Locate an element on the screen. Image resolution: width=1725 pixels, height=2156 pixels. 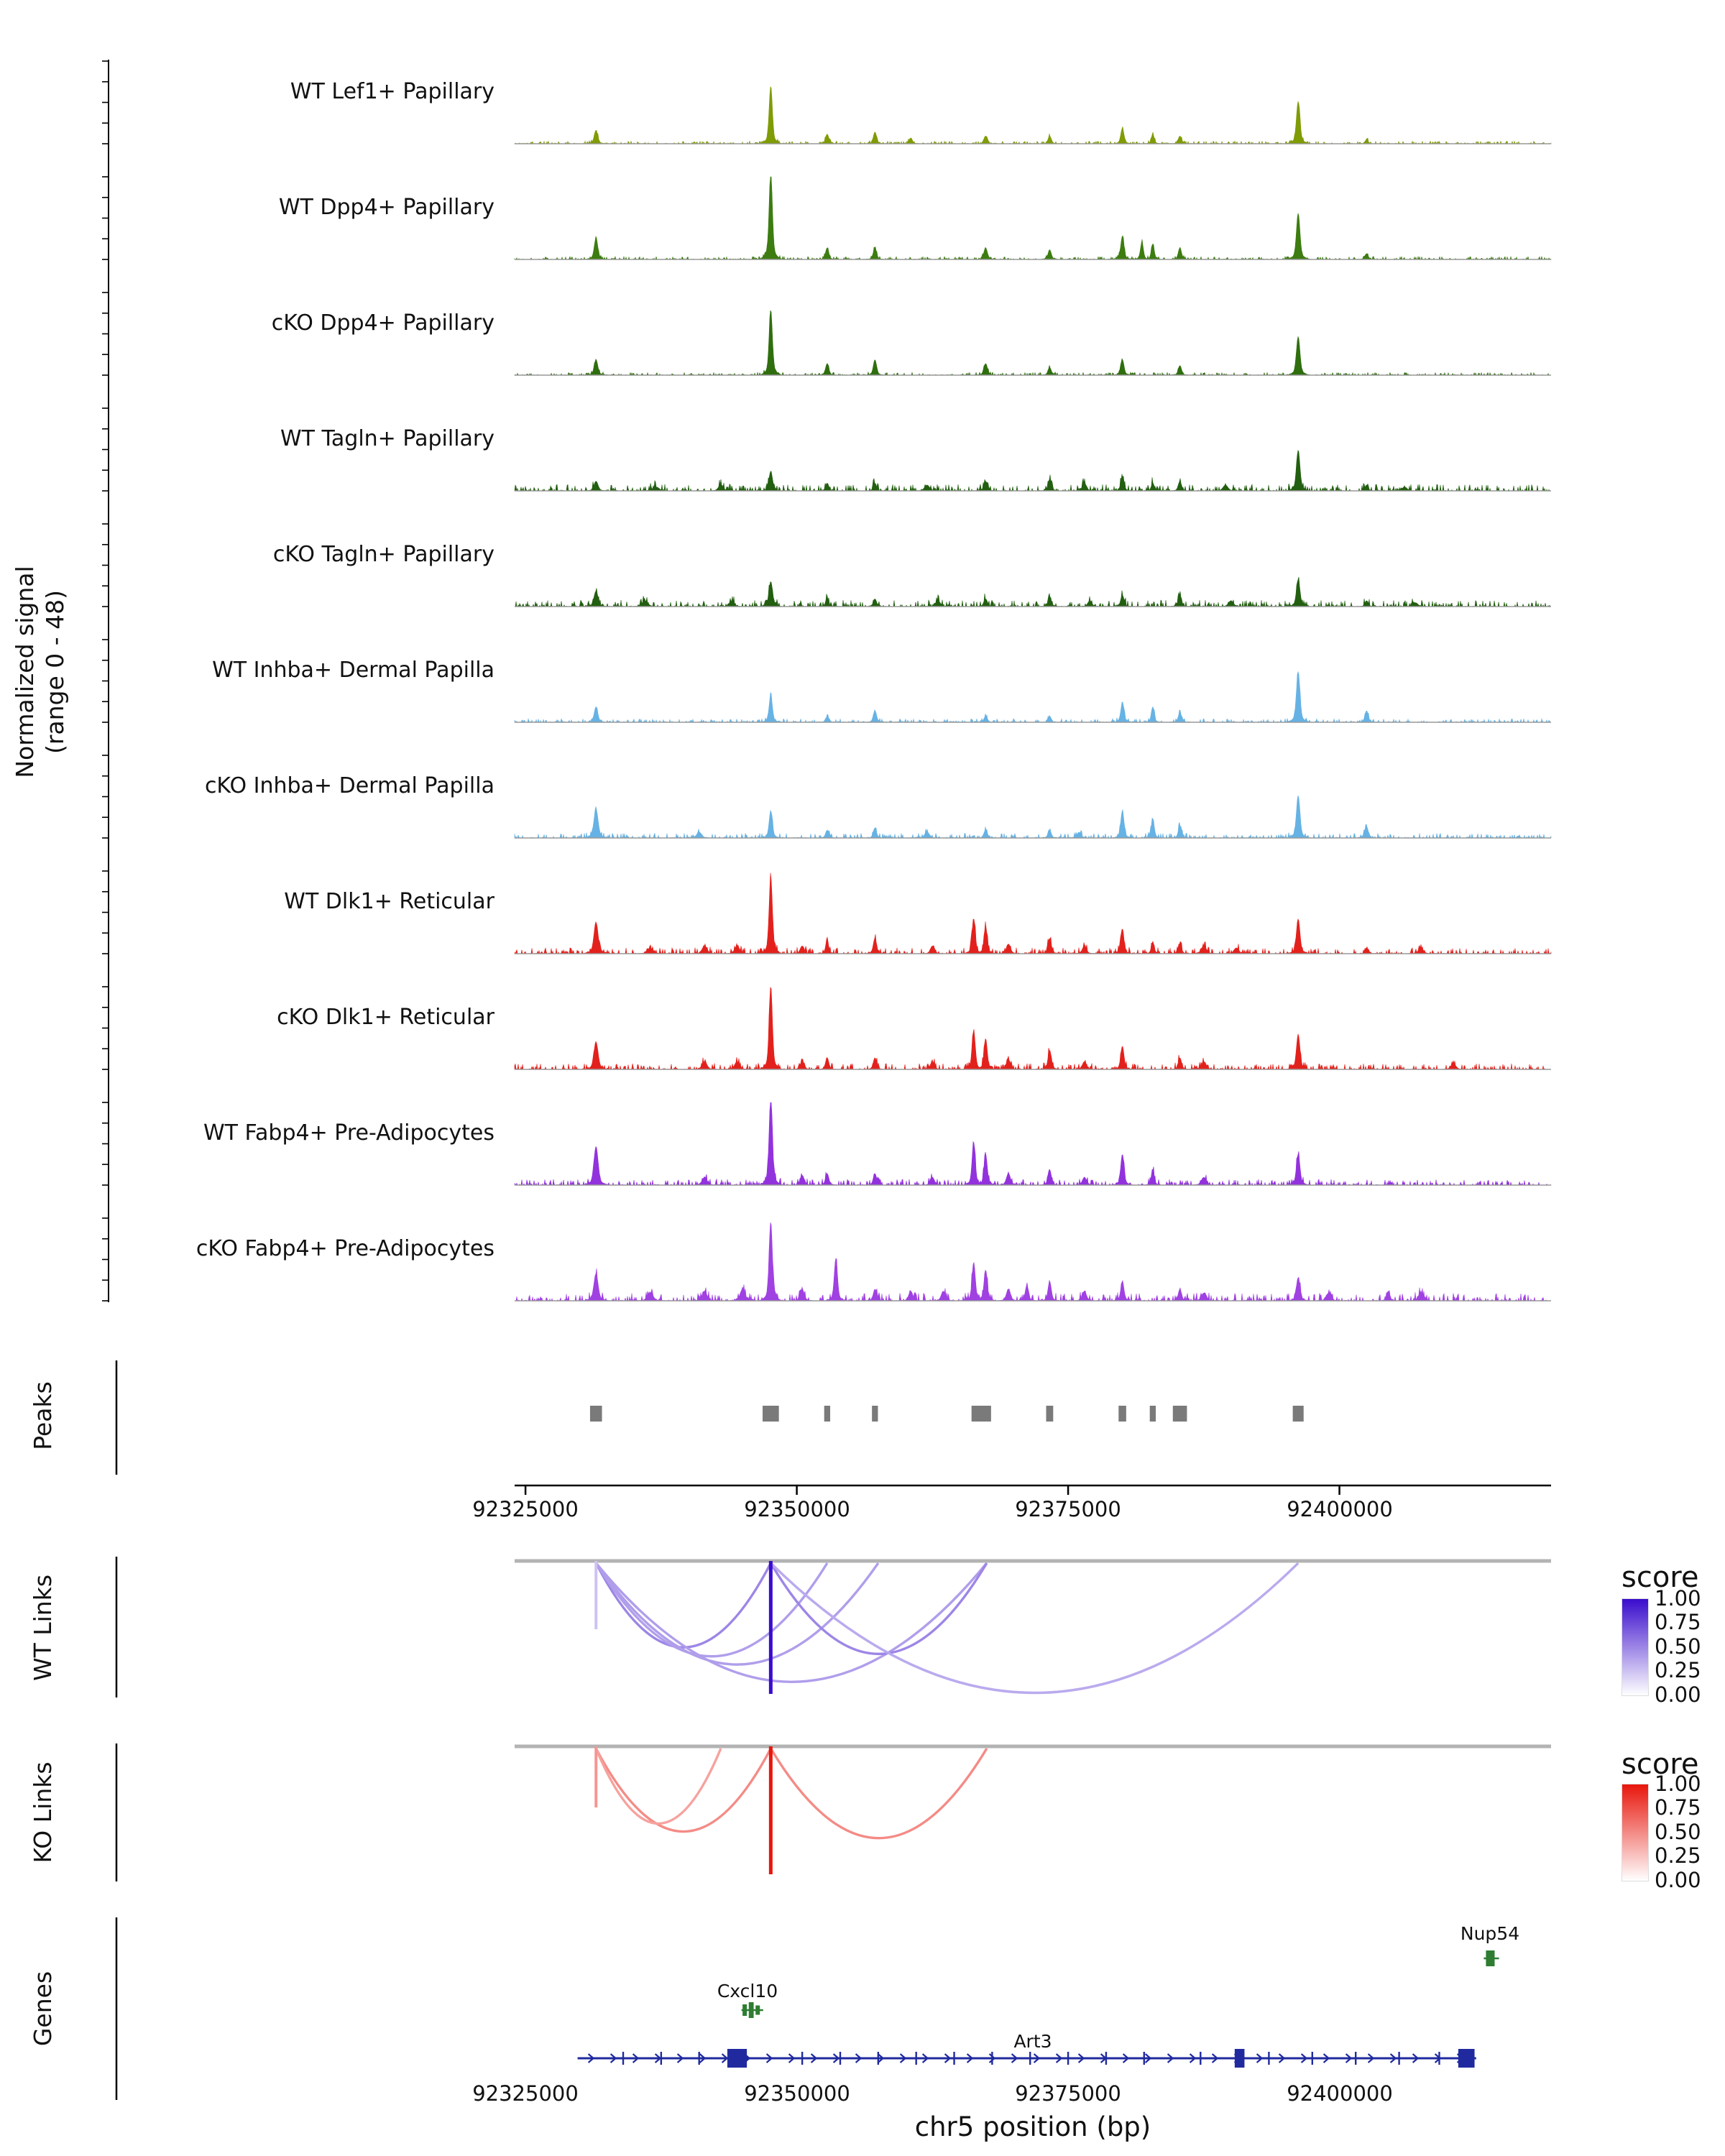
top-genomic-axis is located at coordinates (1033, 1490).